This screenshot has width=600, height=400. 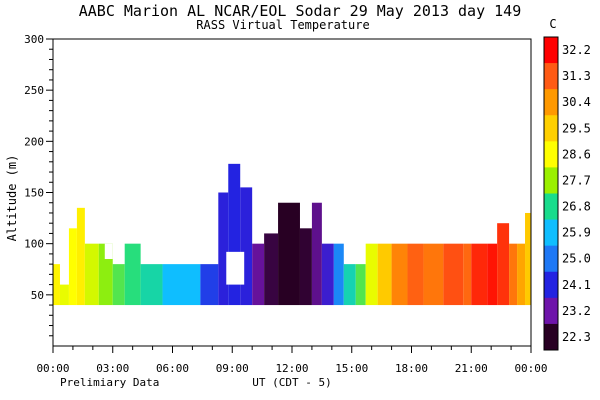 What do you see at coordinates (109, 382) in the screenshot?
I see `preliminary-note: Prelimiary Data` at bounding box center [109, 382].